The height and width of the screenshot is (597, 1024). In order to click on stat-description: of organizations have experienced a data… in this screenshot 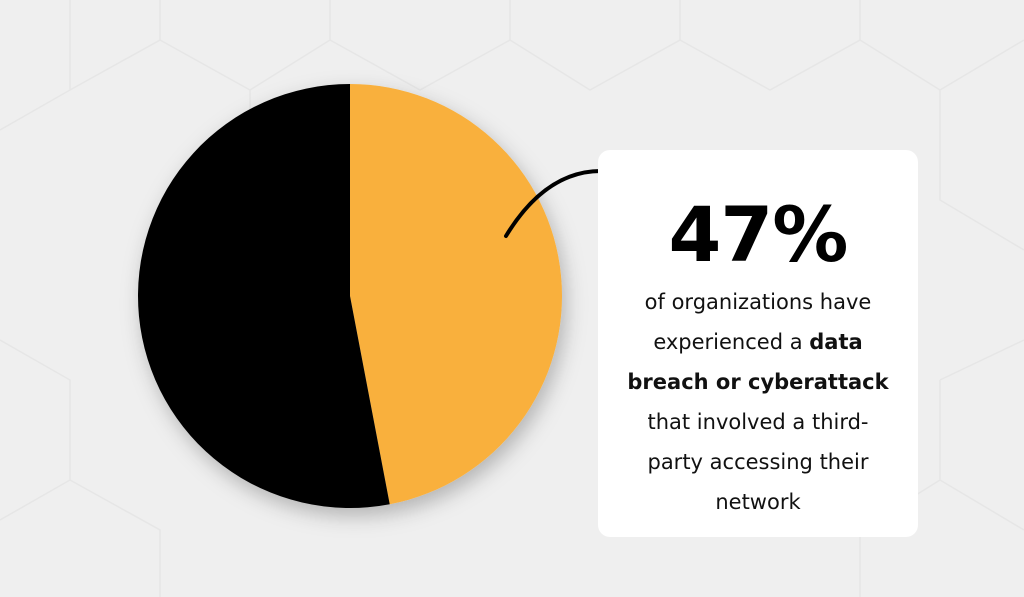, I will do `click(758, 402)`.